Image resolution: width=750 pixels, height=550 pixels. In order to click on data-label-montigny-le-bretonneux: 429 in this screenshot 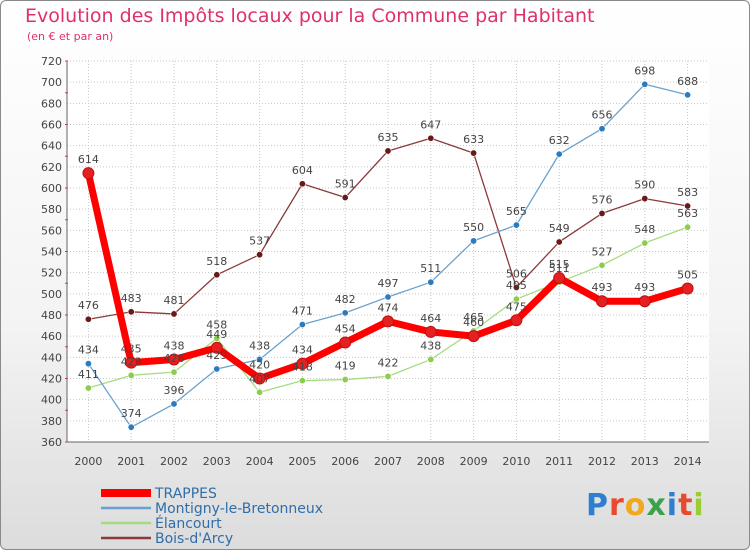, I will do `click(216, 355)`.